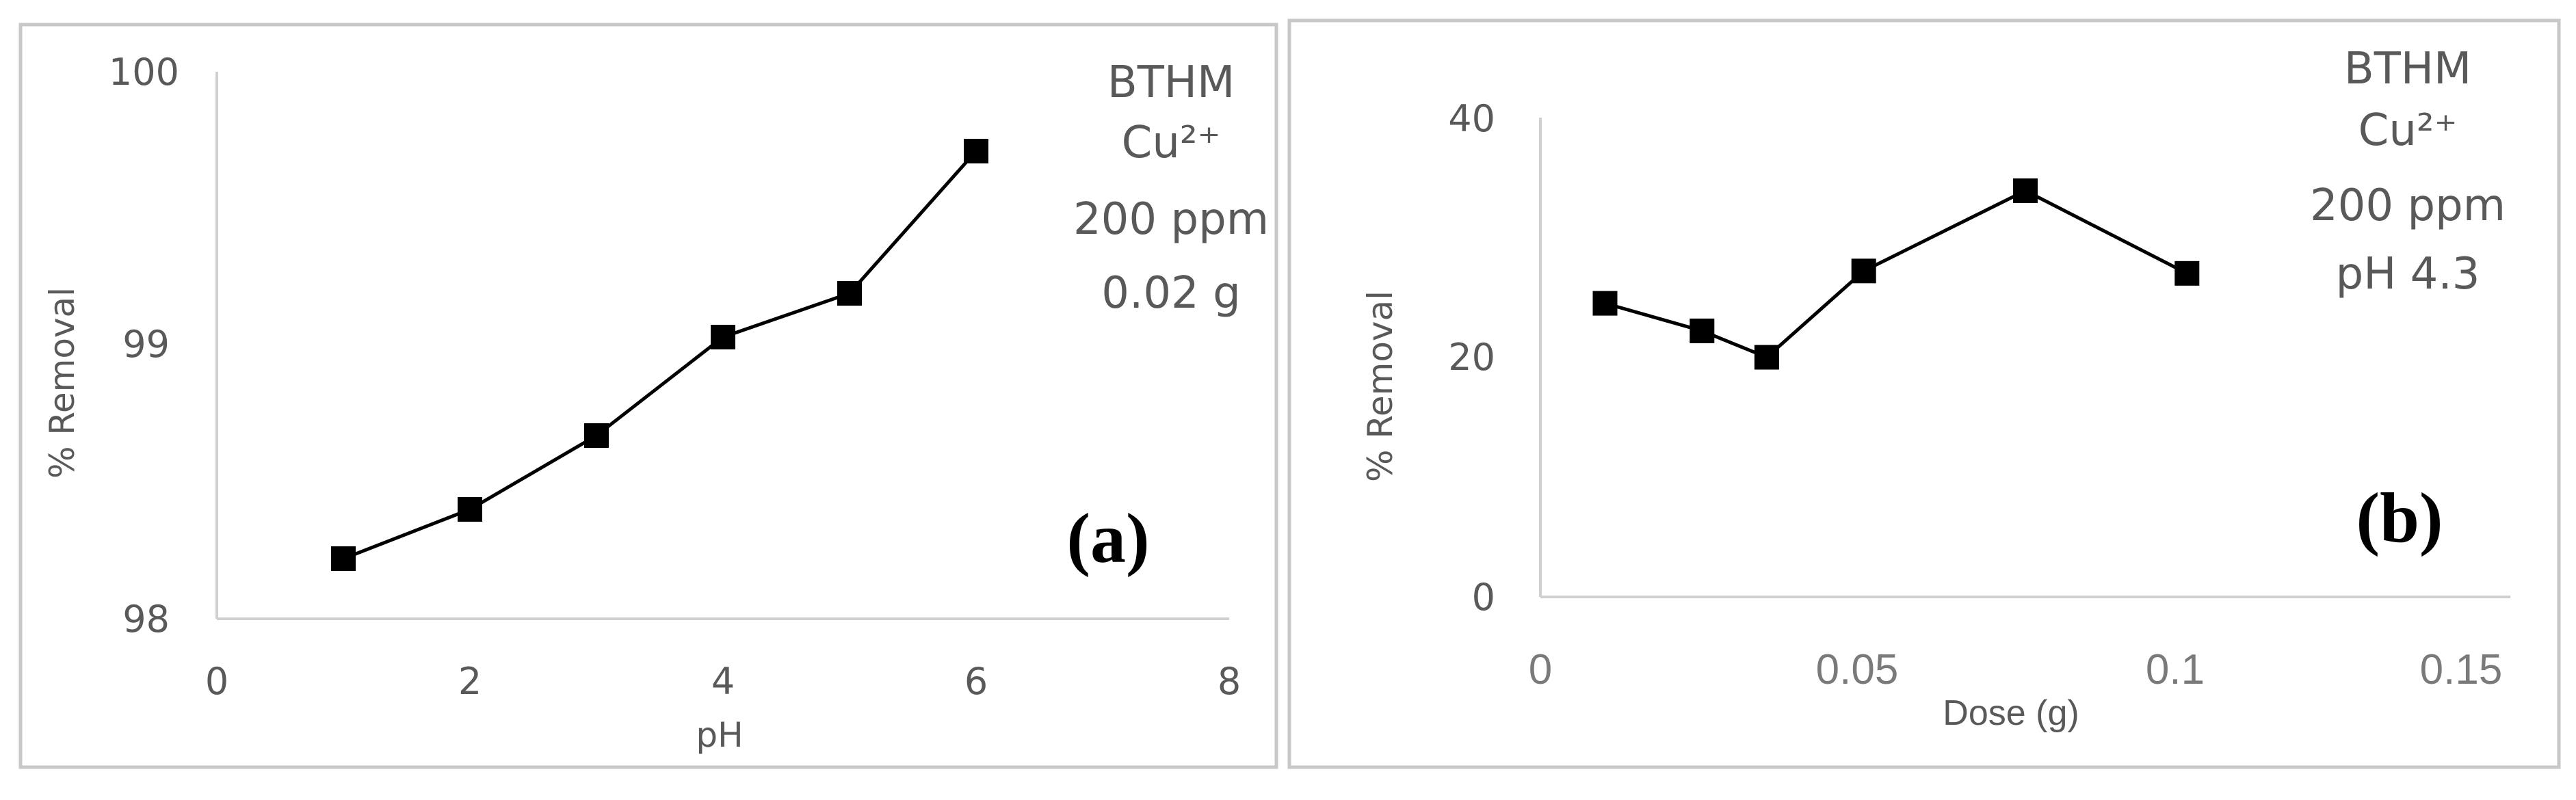 The height and width of the screenshot is (800, 2576). I want to click on panel-a-label: (a), so click(1107, 538).